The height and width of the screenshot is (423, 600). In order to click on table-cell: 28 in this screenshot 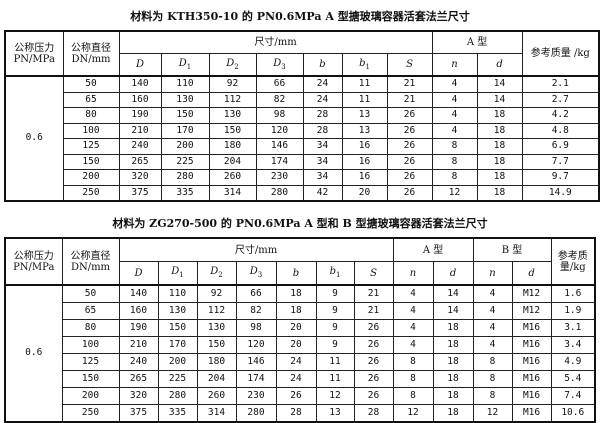, I will do `click(322, 115)`.